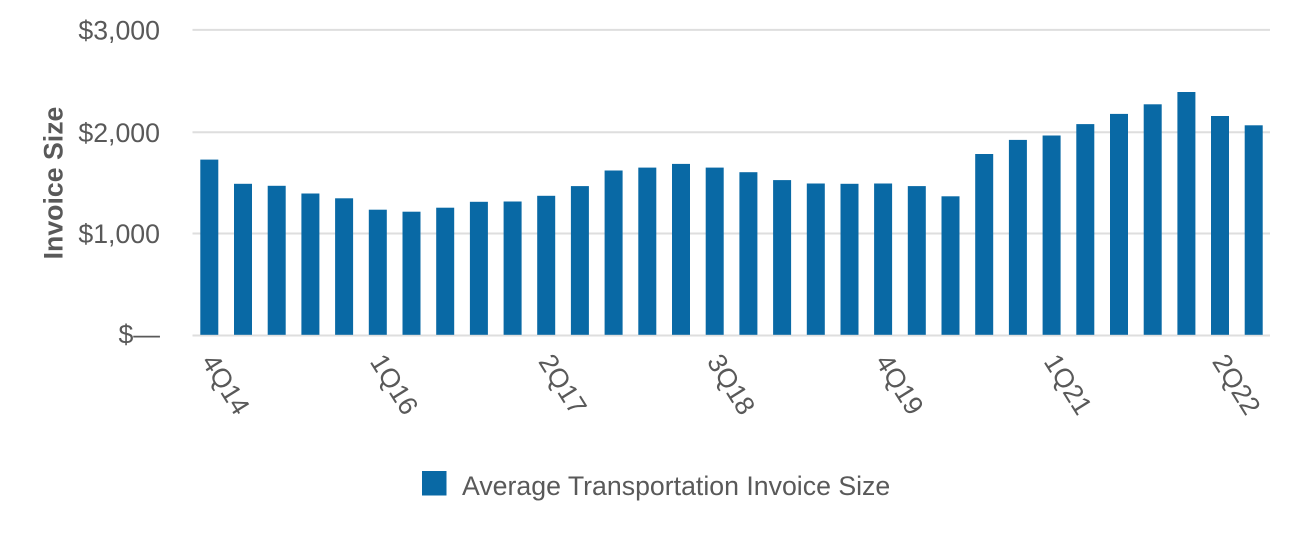  What do you see at coordinates (119, 30) in the screenshot?
I see `svg-text: $3,000` at bounding box center [119, 30].